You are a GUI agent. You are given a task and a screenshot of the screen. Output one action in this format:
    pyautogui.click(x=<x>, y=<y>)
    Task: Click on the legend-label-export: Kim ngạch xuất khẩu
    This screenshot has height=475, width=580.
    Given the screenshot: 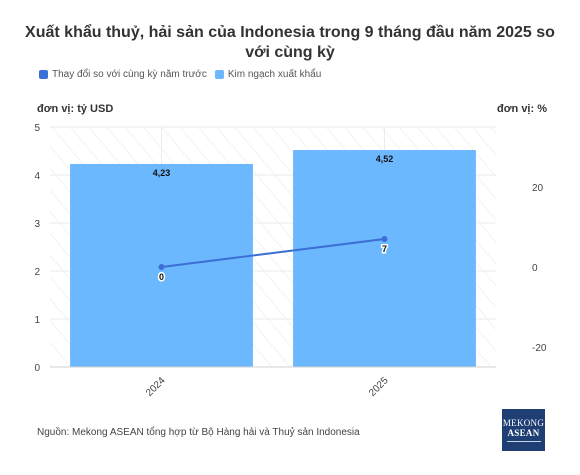 What is the action you would take?
    pyautogui.click(x=274, y=74)
    